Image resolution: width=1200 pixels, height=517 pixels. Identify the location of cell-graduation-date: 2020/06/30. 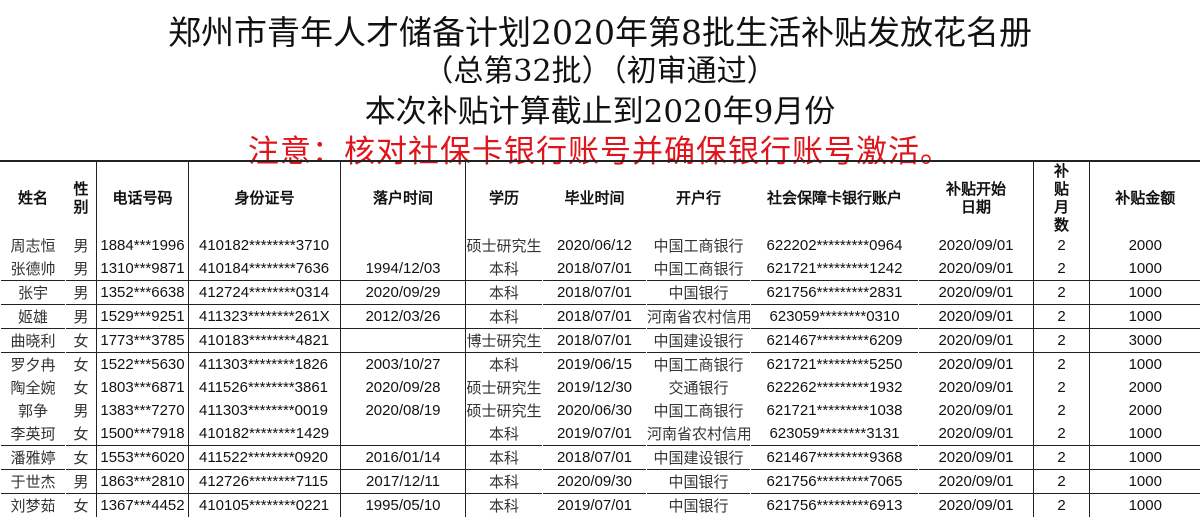
(595, 410).